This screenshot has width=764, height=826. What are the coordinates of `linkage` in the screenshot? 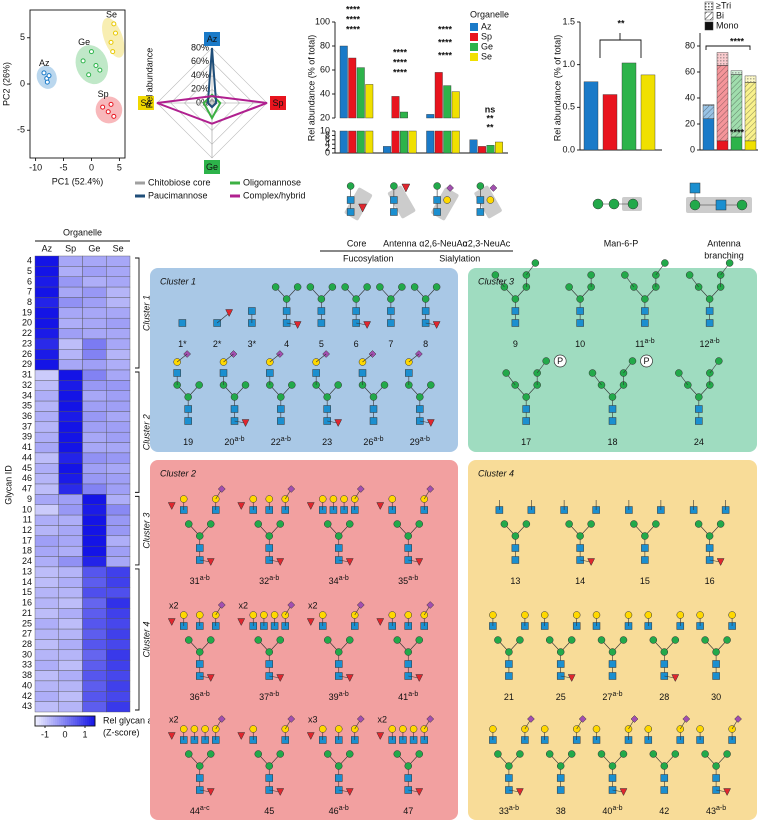 It's located at (228, 358).